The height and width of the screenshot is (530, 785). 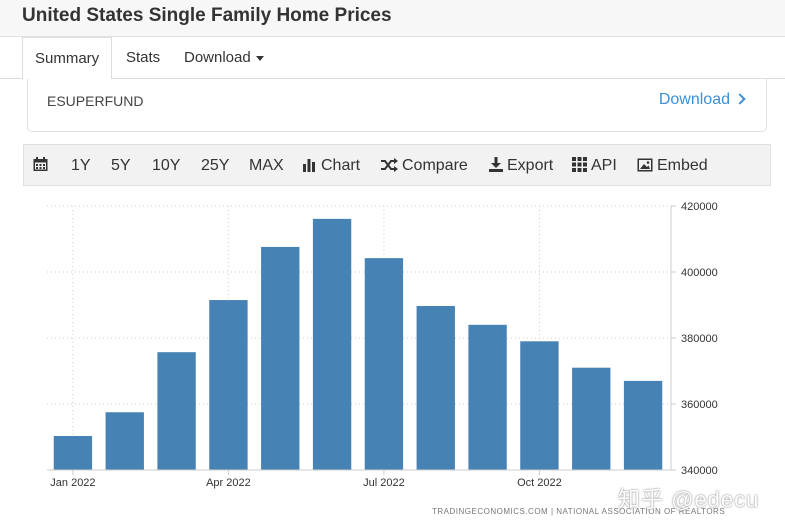 I want to click on chart-type-button: Chart, so click(x=331, y=166).